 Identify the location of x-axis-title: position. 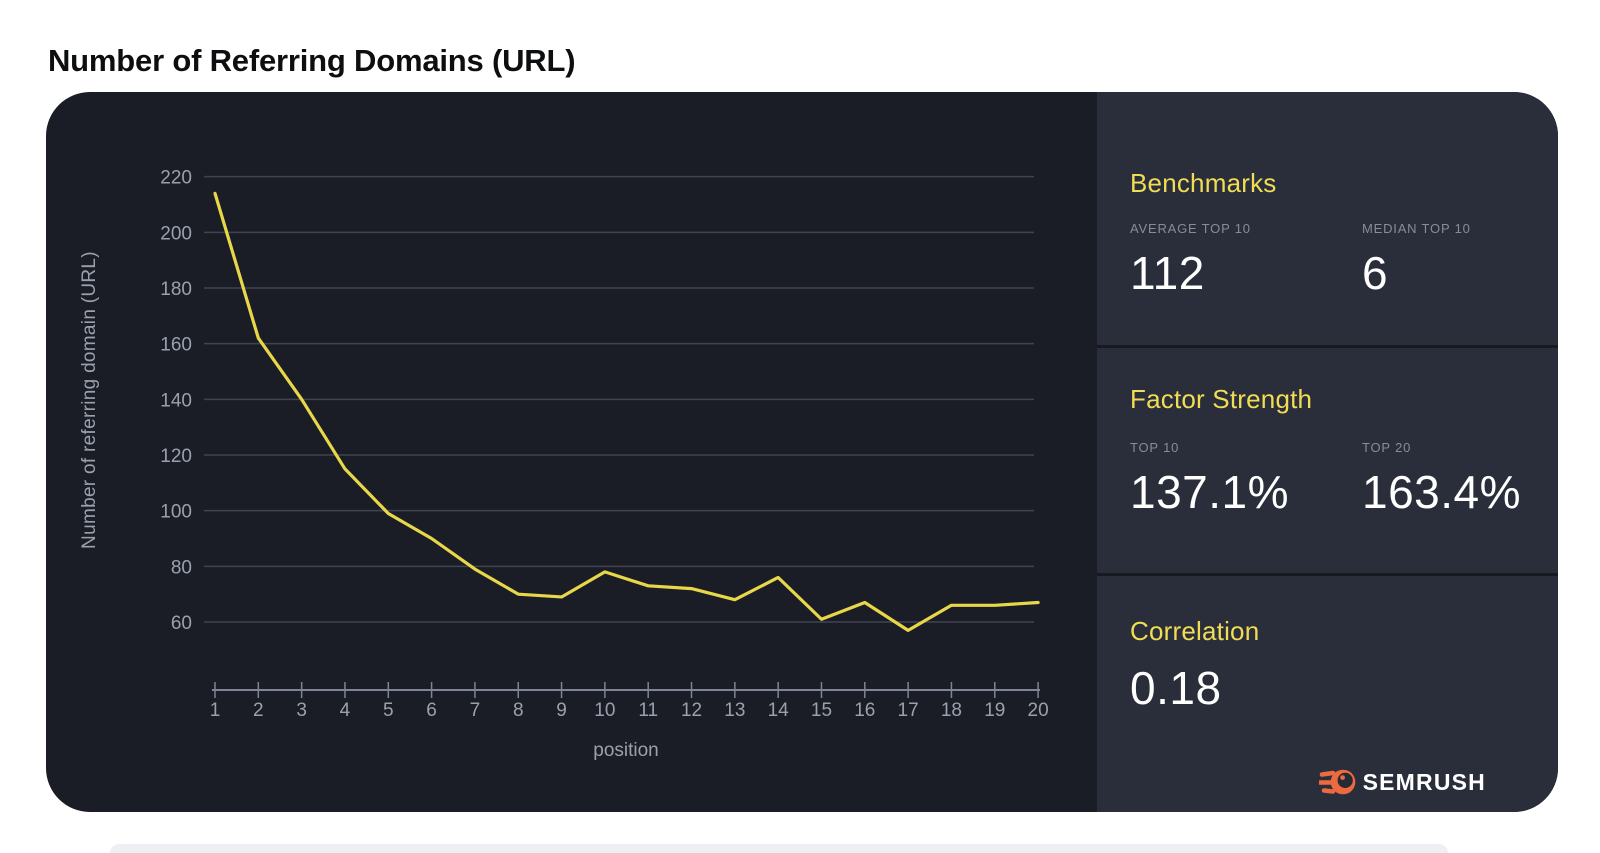
(626, 750).